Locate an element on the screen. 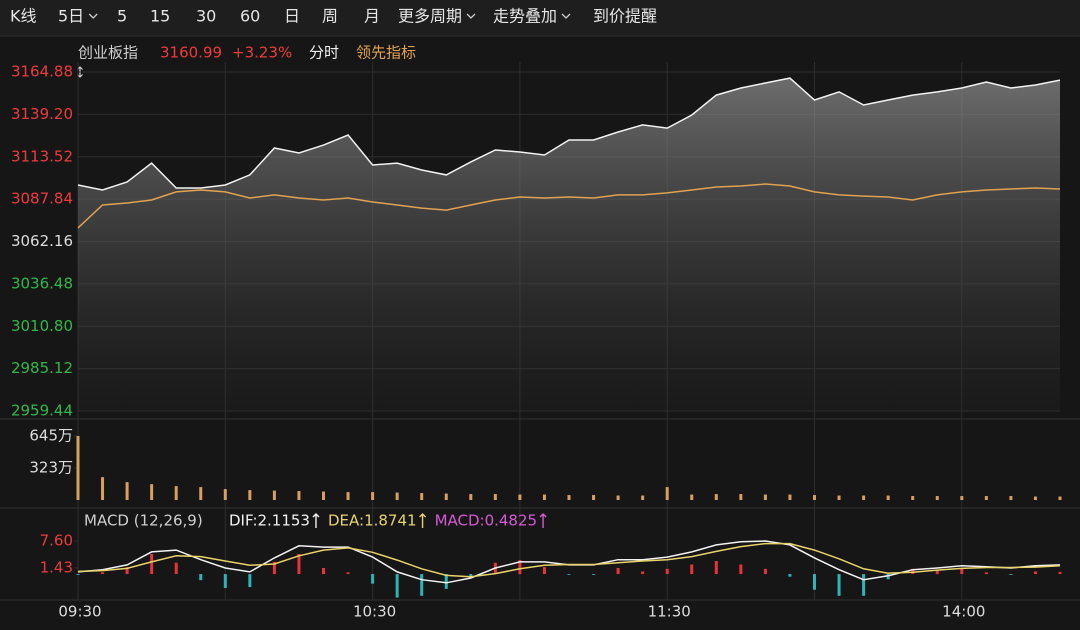  toolbar is located at coordinates (540, 18).